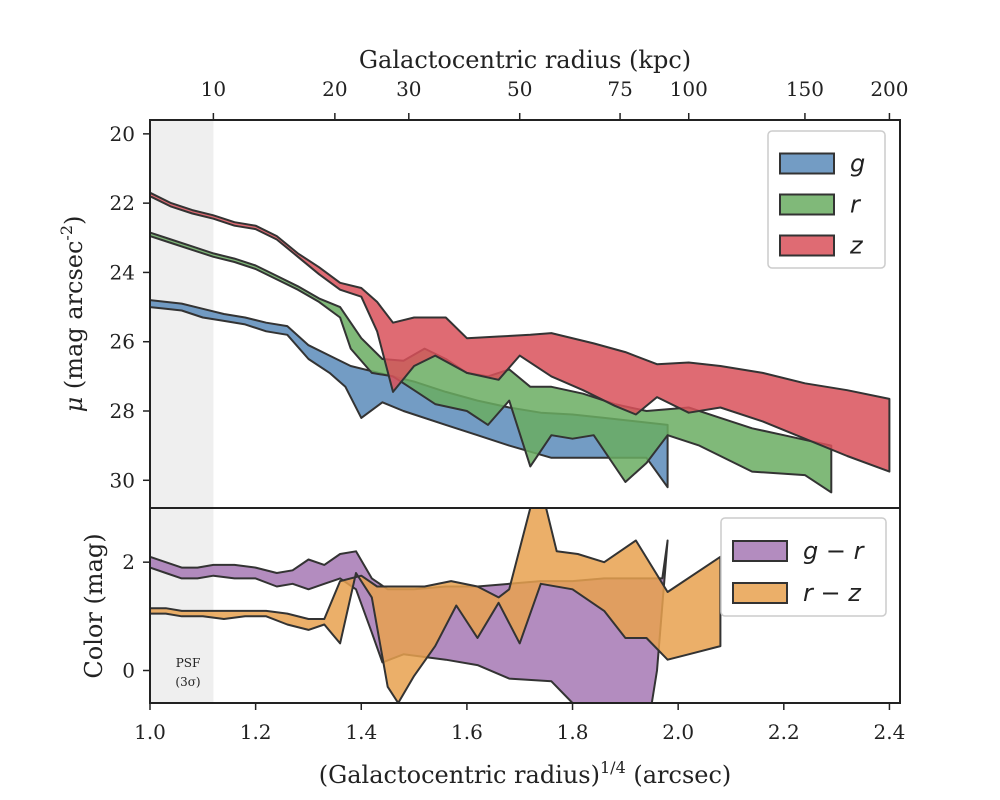 This screenshot has height=800, width=1000. I want to click on top-x-tick-label: 20, so click(334, 89).